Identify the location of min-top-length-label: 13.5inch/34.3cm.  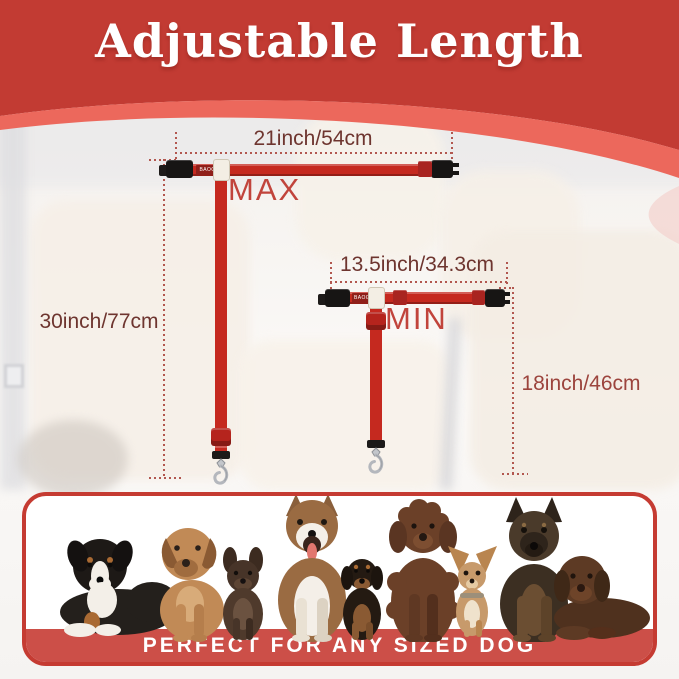
(417, 264).